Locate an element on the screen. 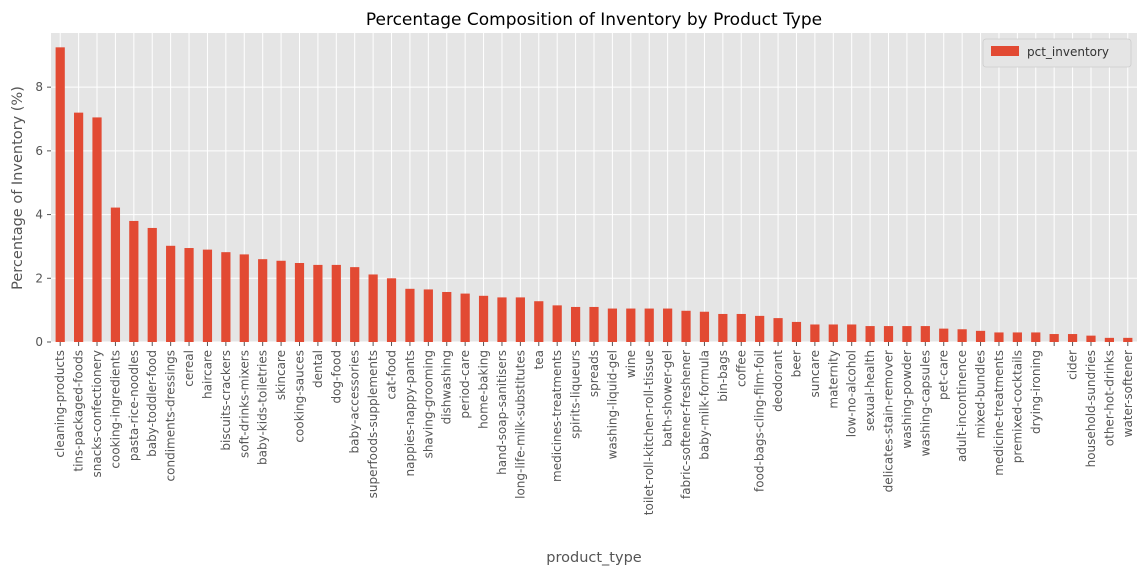  y-tick-label: 4 is located at coordinates (39, 215).